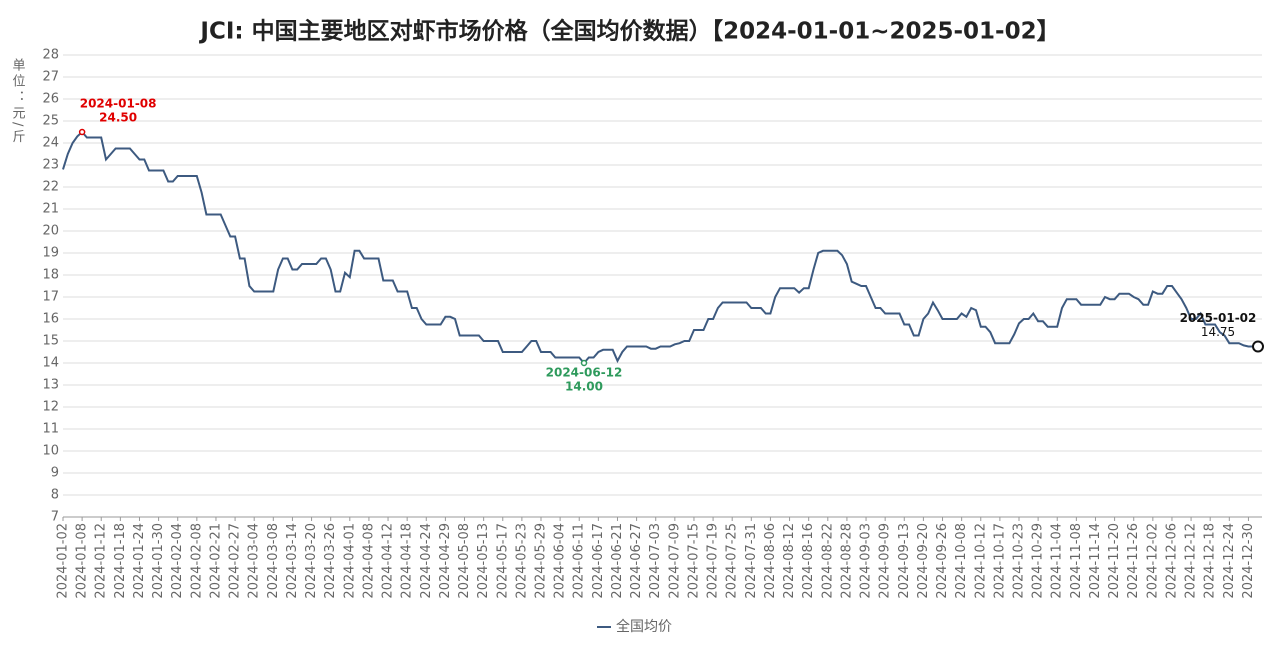  I want to click on x-tick-label: 2024-11-14, so click(1095, 561).